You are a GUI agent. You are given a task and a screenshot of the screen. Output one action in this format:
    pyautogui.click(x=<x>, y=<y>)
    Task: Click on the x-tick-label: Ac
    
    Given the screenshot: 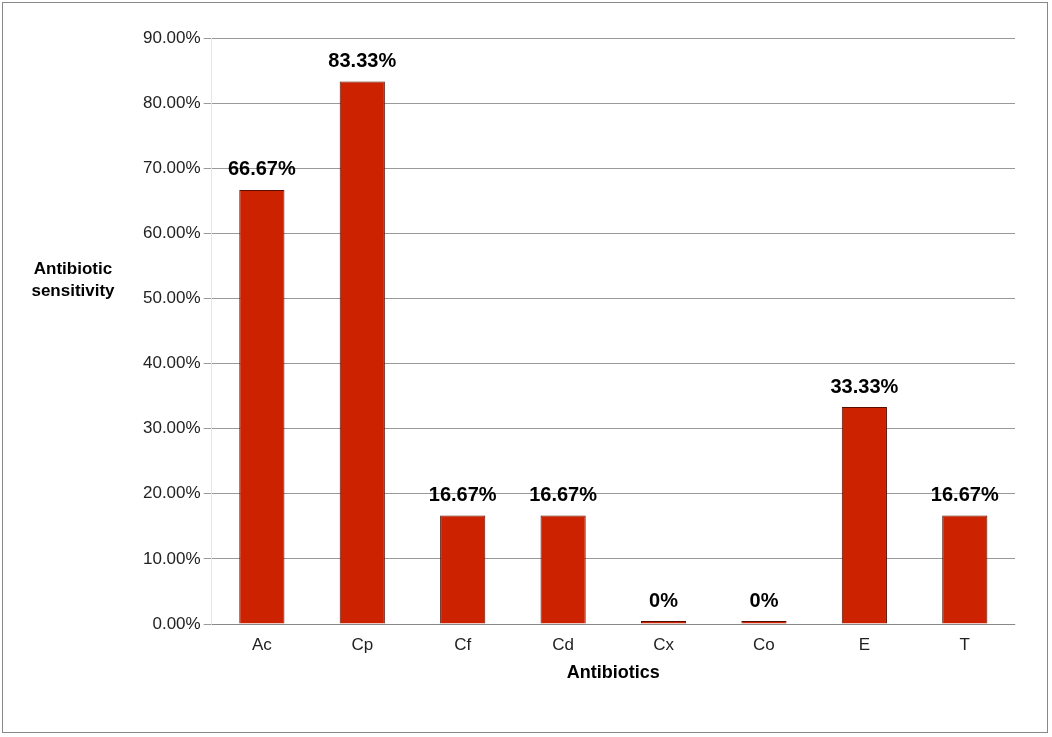 What is the action you would take?
    pyautogui.click(x=262, y=644)
    